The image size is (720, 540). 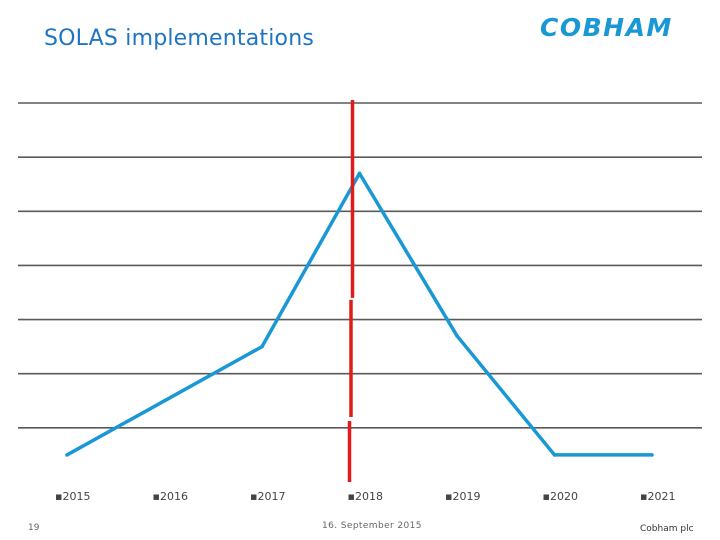 I want to click on x-tick-label: ▪2019, so click(x=462, y=496).